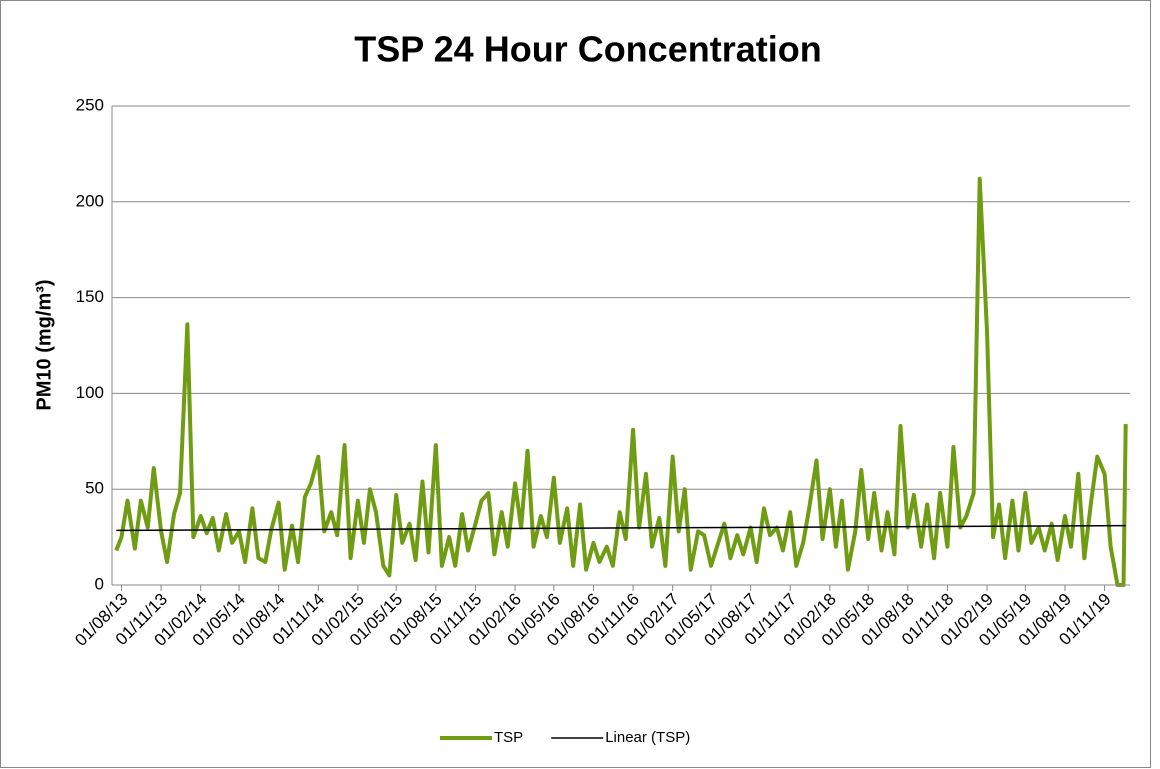 This screenshot has width=1160, height=769. Describe the element at coordinates (90, 296) in the screenshot. I see `y-tick-label: 150` at that location.